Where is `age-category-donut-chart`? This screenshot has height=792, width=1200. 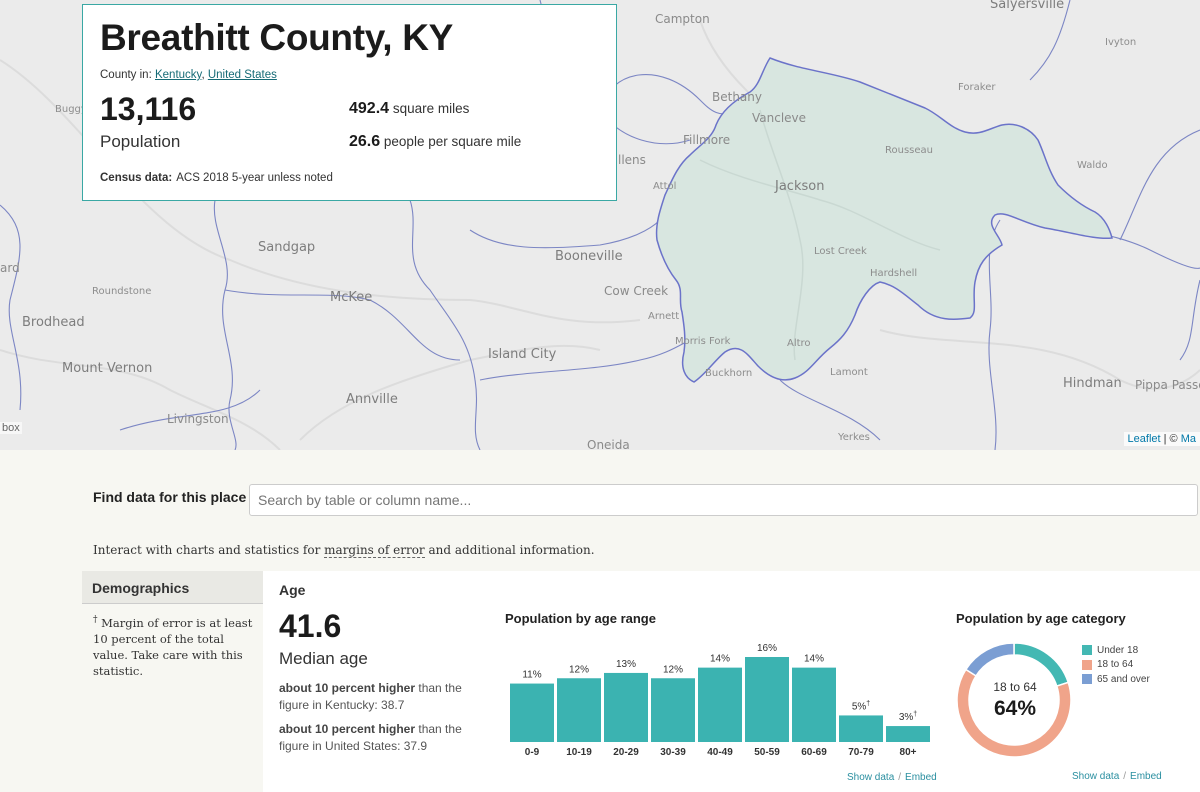 age-category-donut-chart is located at coordinates (1014, 700).